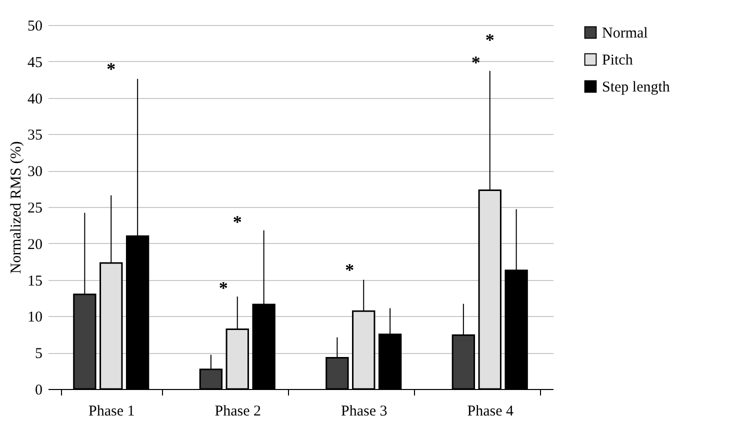  What do you see at coordinates (38, 390) in the screenshot?
I see `y-tick-label: 0` at bounding box center [38, 390].